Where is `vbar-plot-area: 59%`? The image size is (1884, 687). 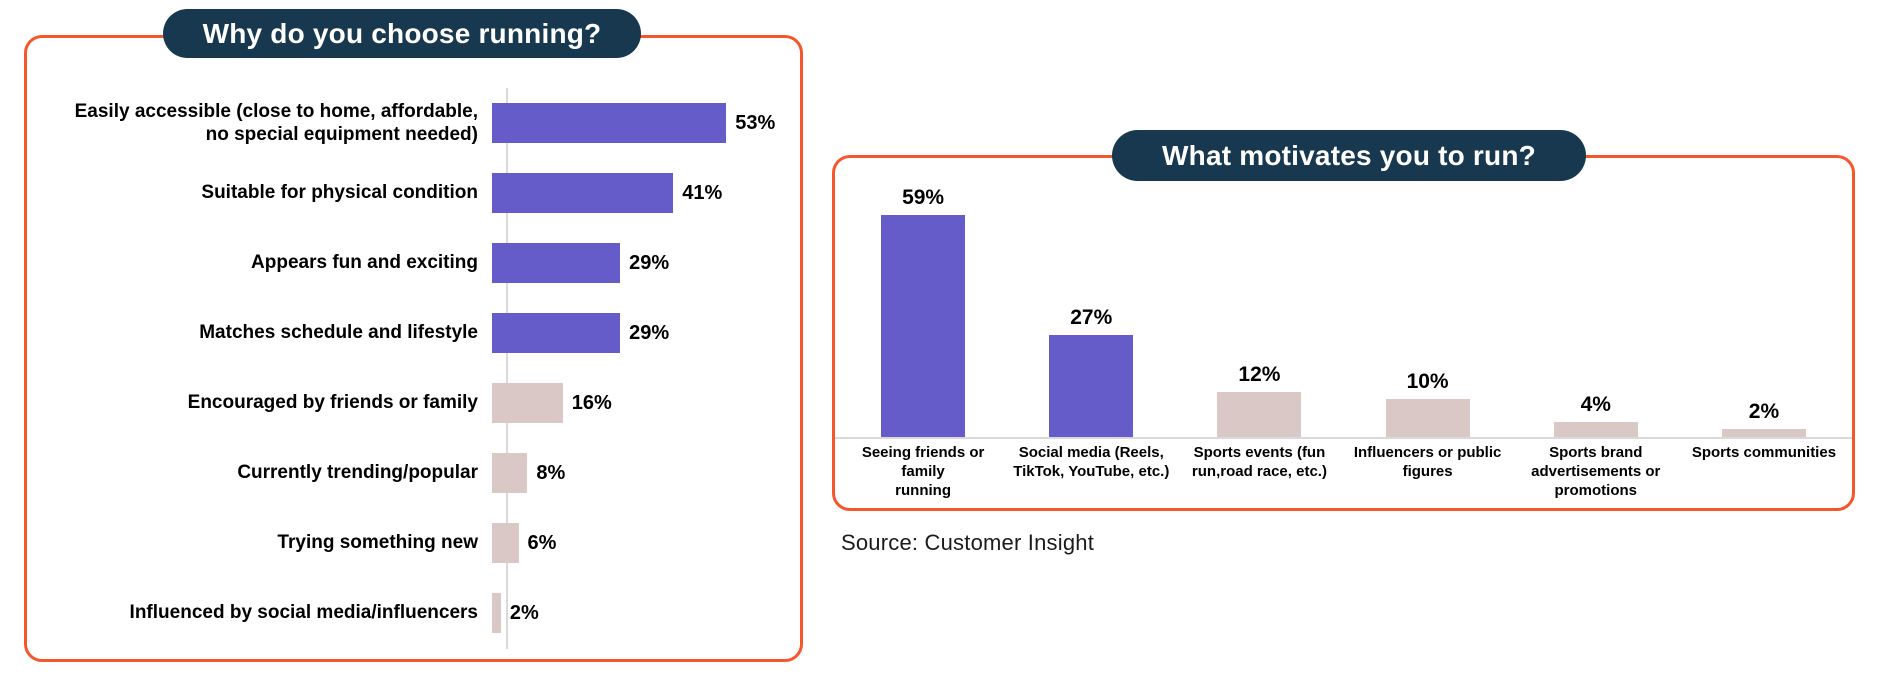 vbar-plot-area: 59% is located at coordinates (923, 297).